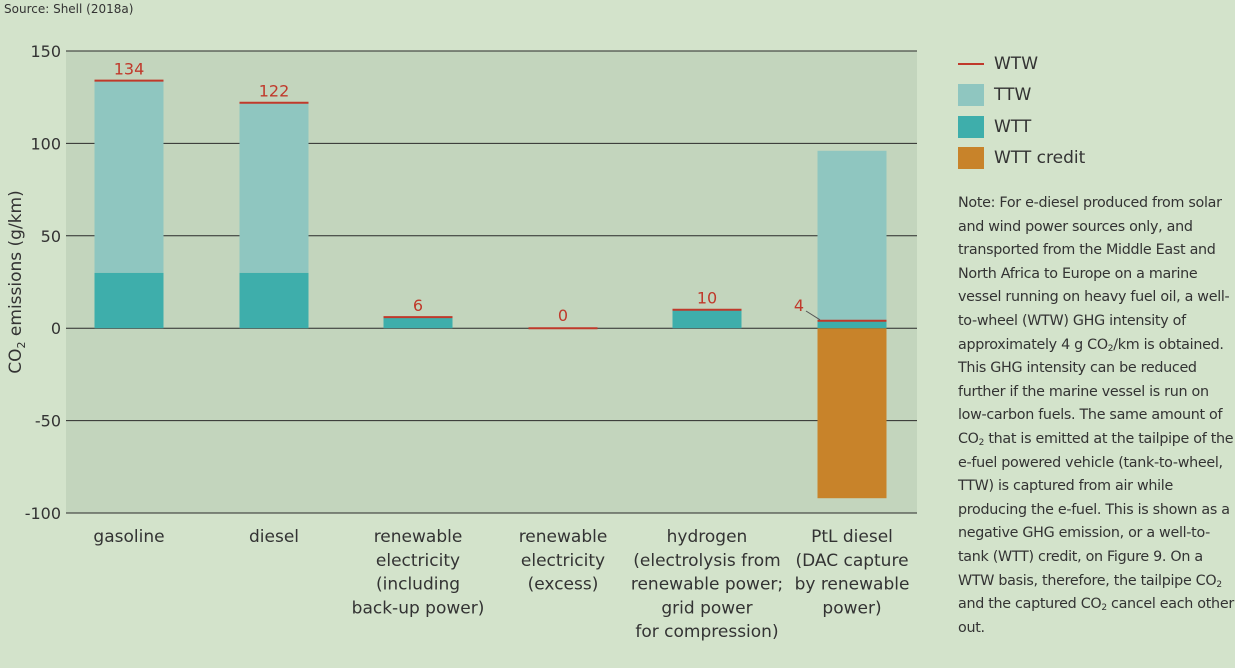 The width and height of the screenshot is (1235, 668). I want to click on wtw-value-label: 6, so click(418, 305).